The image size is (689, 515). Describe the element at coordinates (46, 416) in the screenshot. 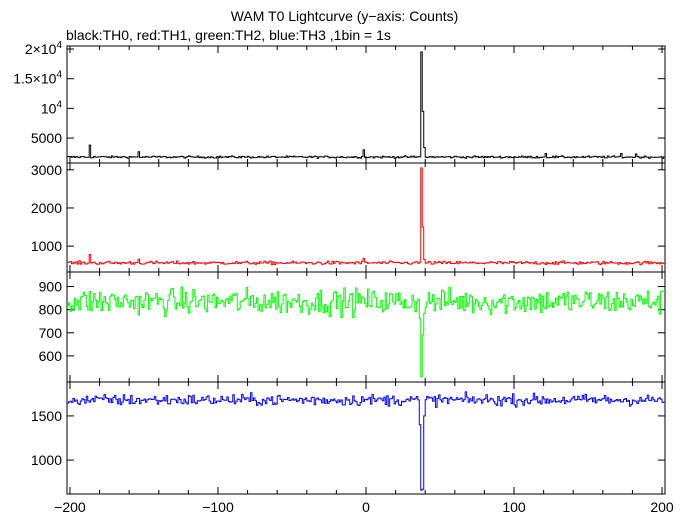

I see `y-tick-label: 1500` at that location.